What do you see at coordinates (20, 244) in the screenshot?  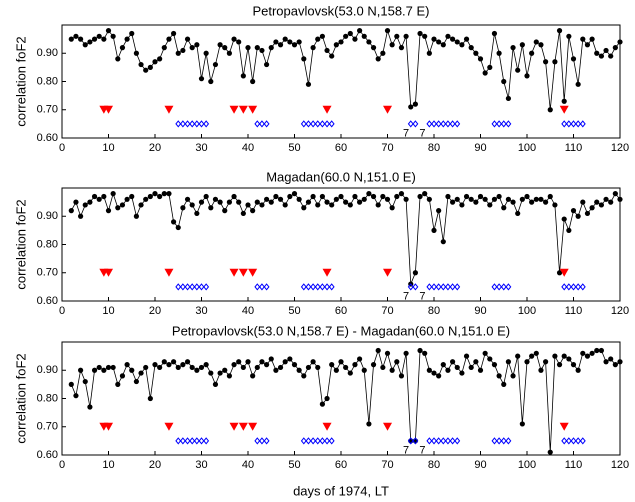 I see `y-axis-label: correlation foF2` at bounding box center [20, 244].